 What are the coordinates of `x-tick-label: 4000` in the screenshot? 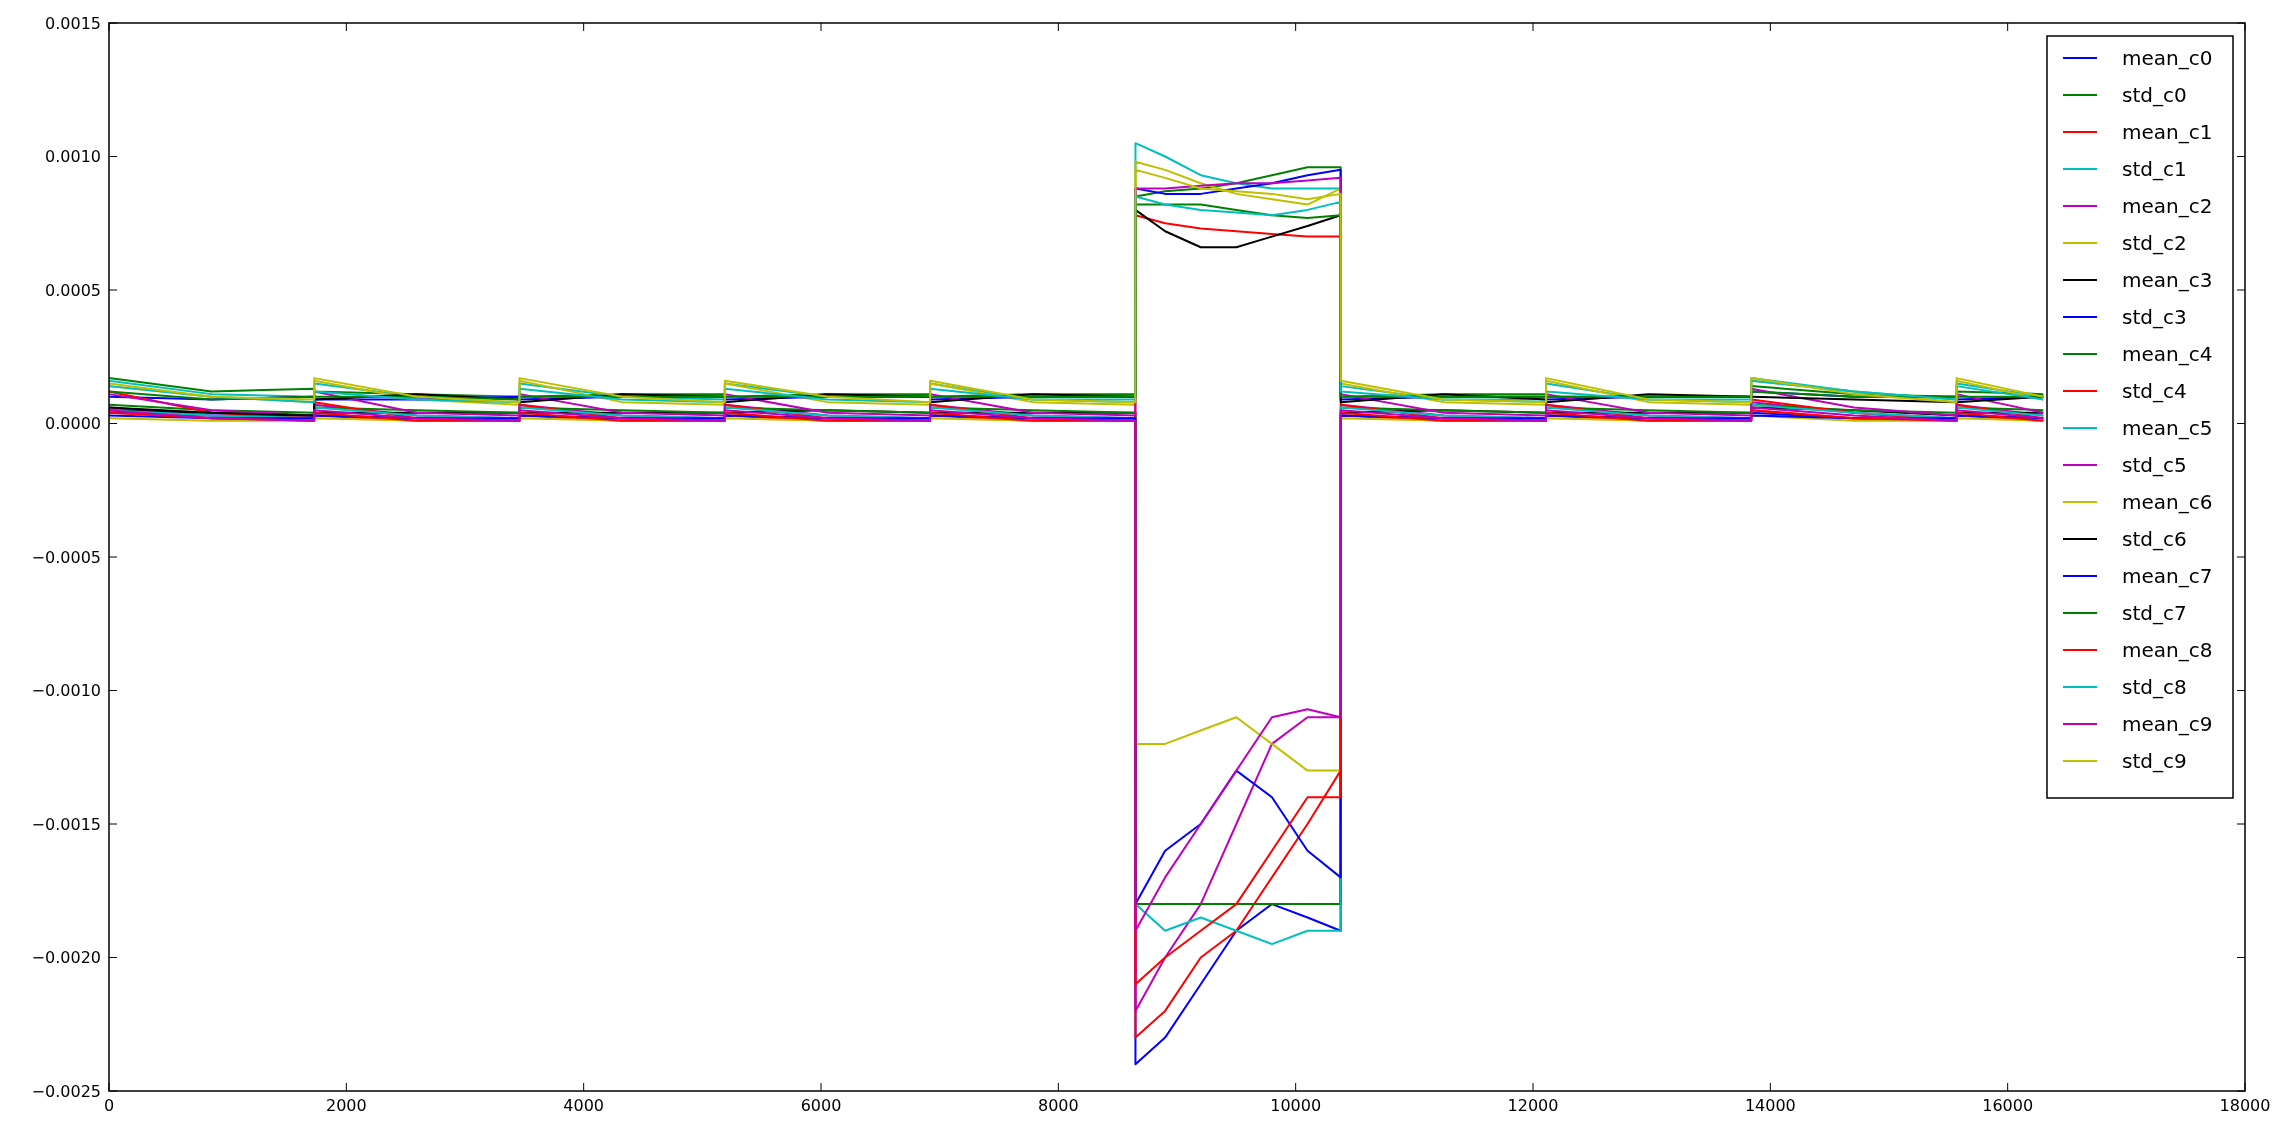 It's located at (584, 1105).